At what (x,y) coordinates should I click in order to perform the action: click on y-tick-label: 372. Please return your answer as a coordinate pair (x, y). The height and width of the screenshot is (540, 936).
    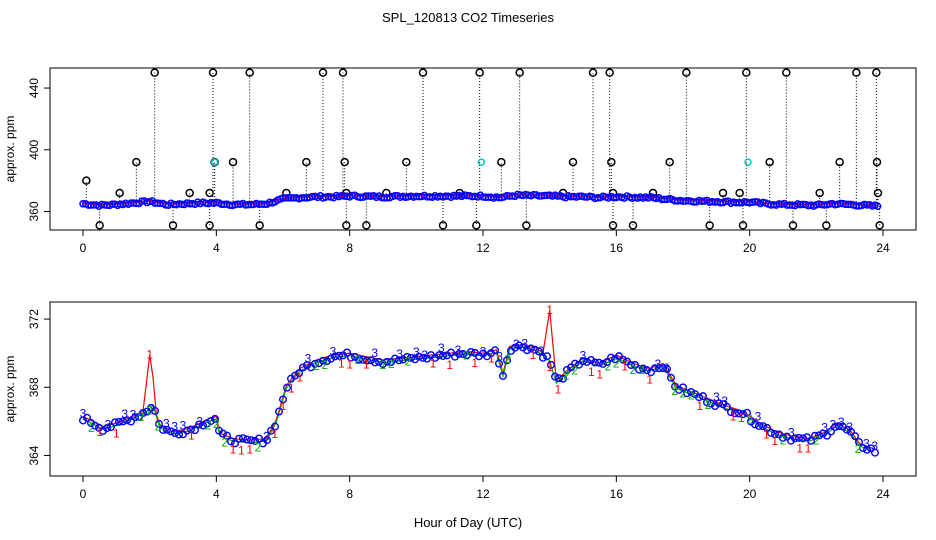
    Looking at the image, I should click on (34, 319).